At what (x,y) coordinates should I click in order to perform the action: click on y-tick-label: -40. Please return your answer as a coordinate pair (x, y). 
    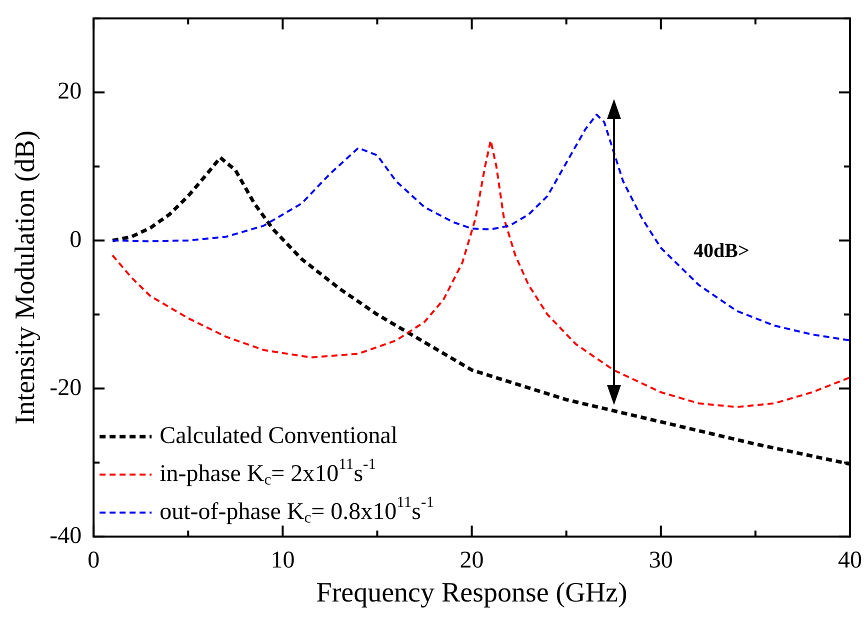
    Looking at the image, I should click on (66, 535).